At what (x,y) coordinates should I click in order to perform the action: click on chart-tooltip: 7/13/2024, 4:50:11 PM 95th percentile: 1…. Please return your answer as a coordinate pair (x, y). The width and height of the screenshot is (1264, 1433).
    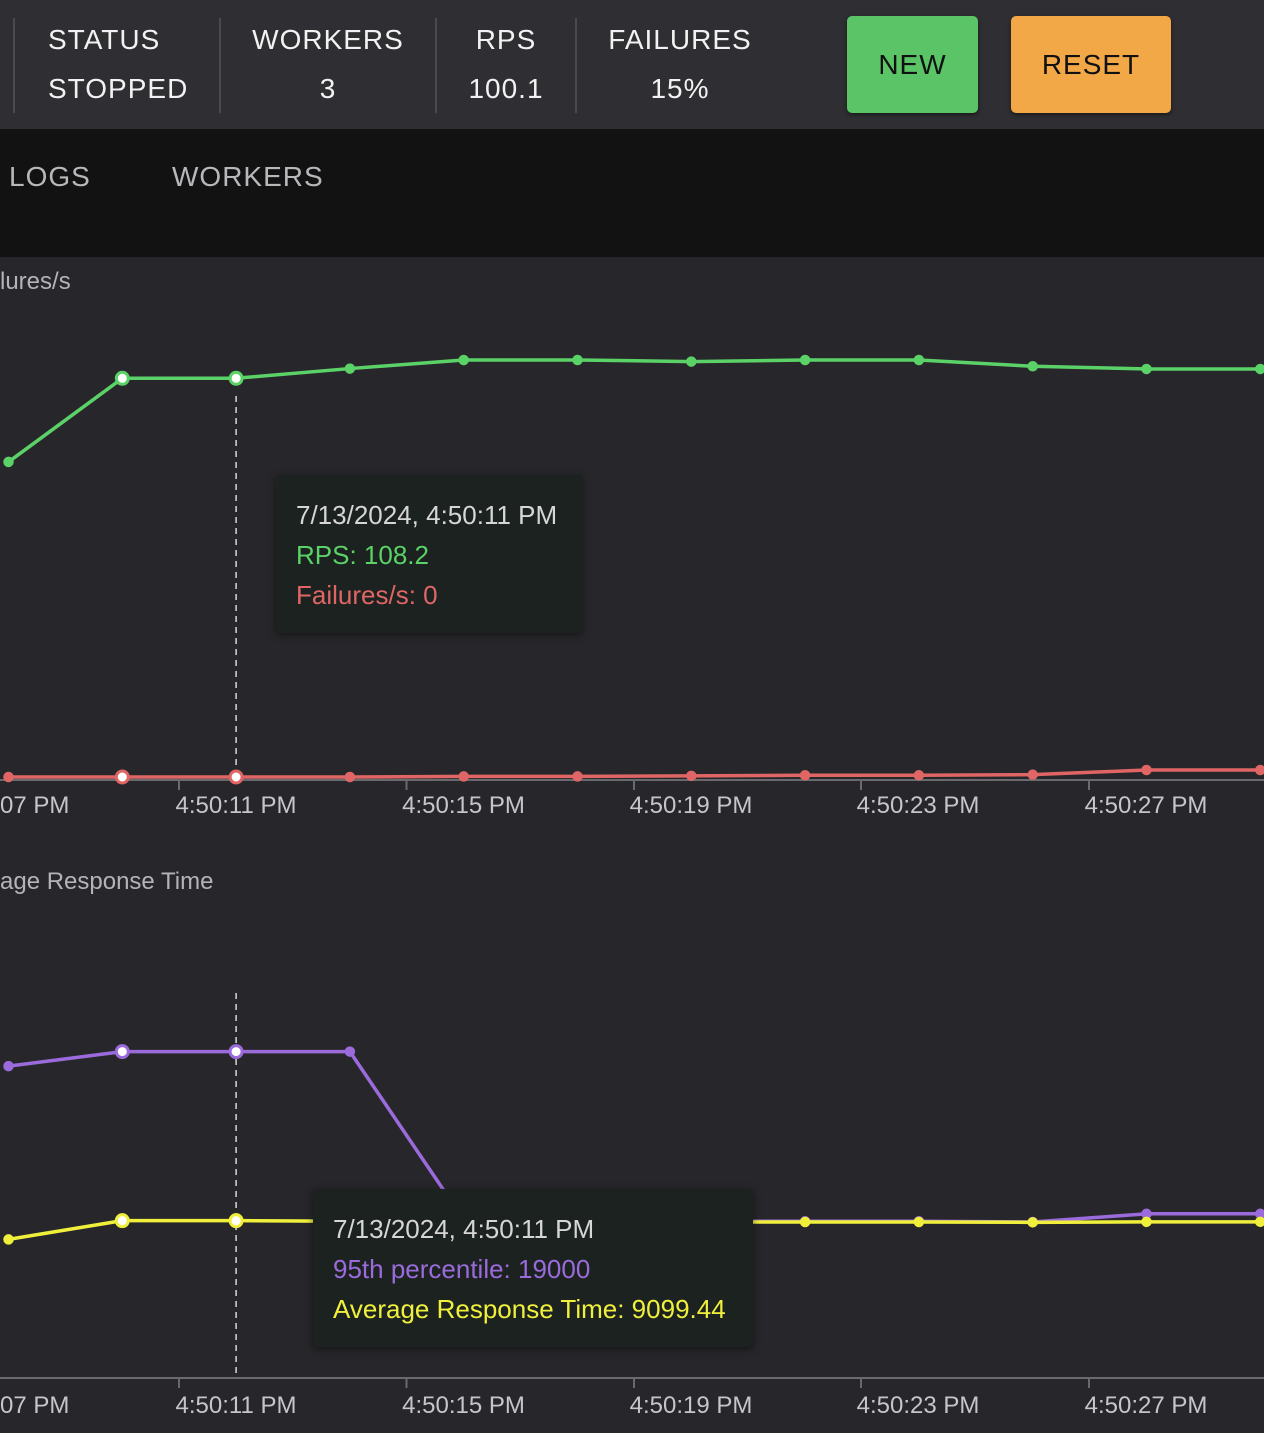
    Looking at the image, I should click on (533, 1268).